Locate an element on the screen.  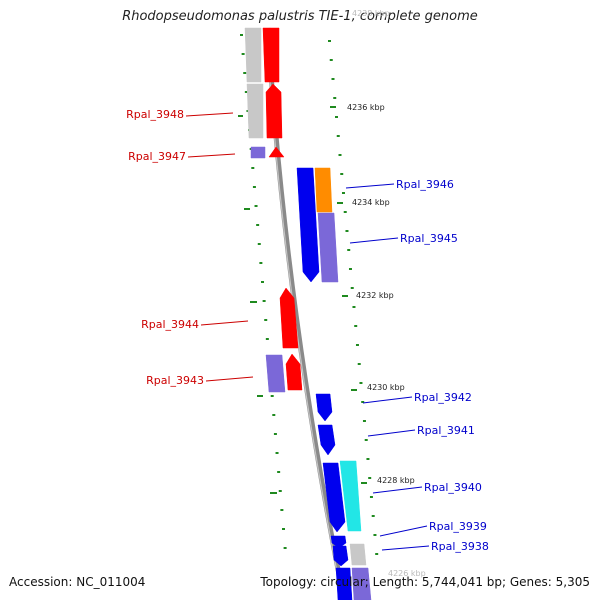
gene-label-rpal_3945: Rpal_3945 is located at coordinates (429, 238).